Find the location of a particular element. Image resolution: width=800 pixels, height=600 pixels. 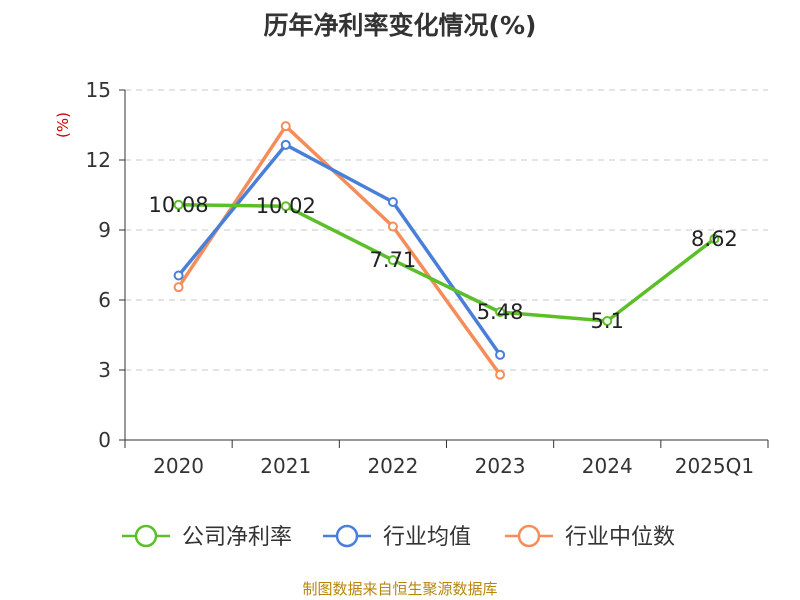

point-0-2021 is located at coordinates (285, 206).